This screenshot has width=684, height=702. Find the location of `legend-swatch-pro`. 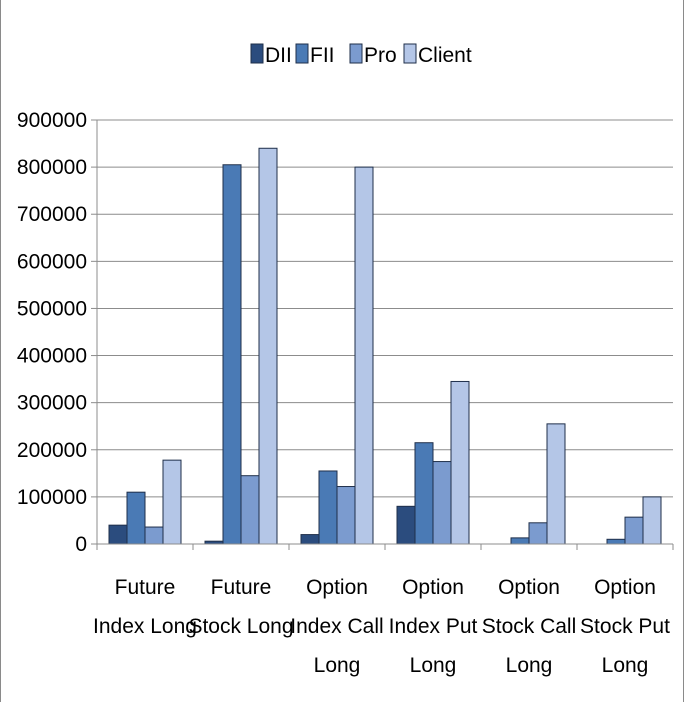

legend-swatch-pro is located at coordinates (356, 53).